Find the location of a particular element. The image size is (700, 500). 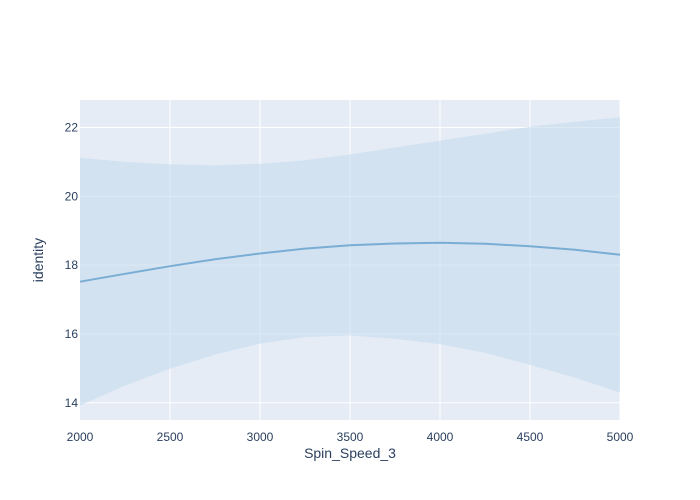

trend-line is located at coordinates (350, 262).